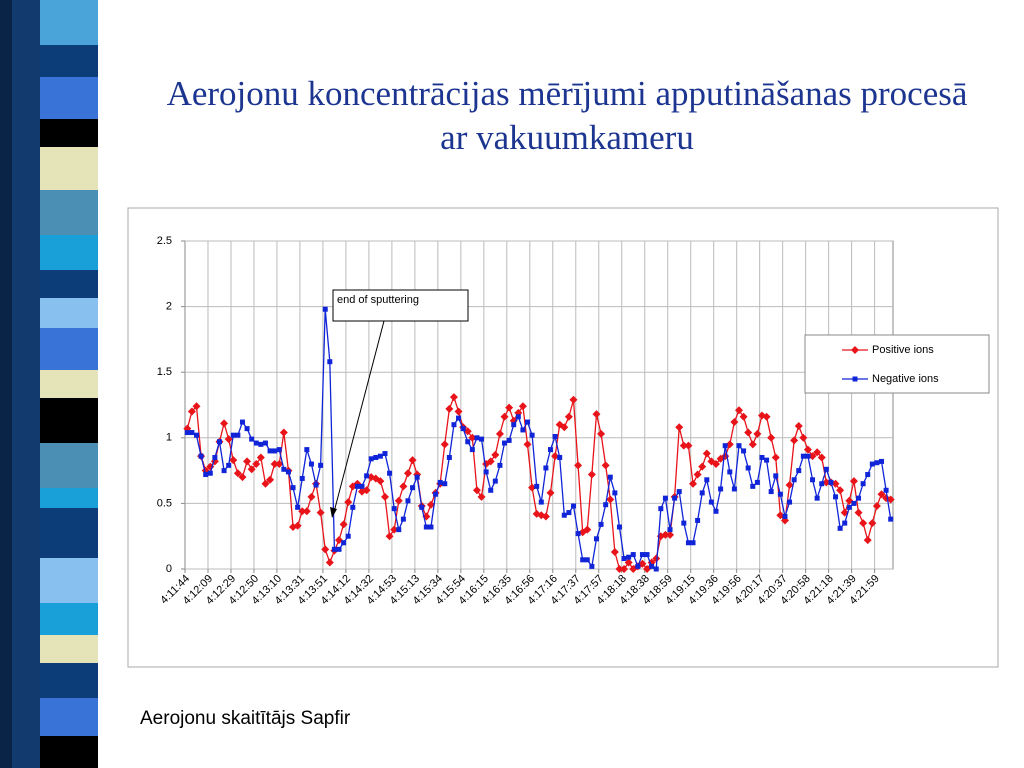 This screenshot has height=768, width=1024. What do you see at coordinates (164, 503) in the screenshot?
I see `y-tick-label: 0.5` at bounding box center [164, 503].